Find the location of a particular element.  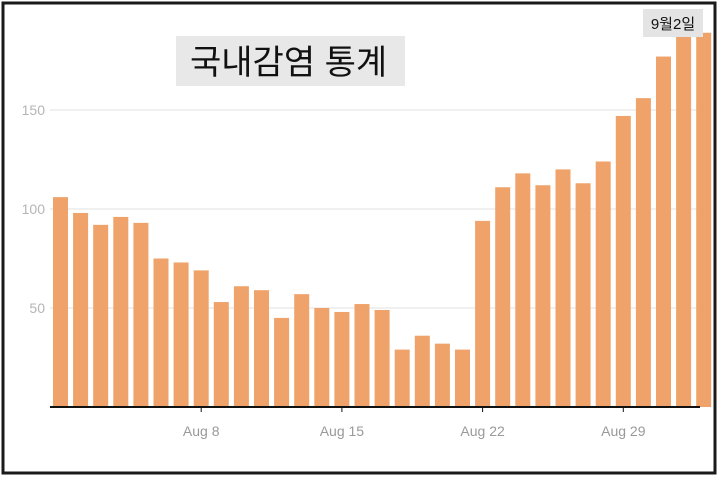

date-annotation-box is located at coordinates (673, 23).